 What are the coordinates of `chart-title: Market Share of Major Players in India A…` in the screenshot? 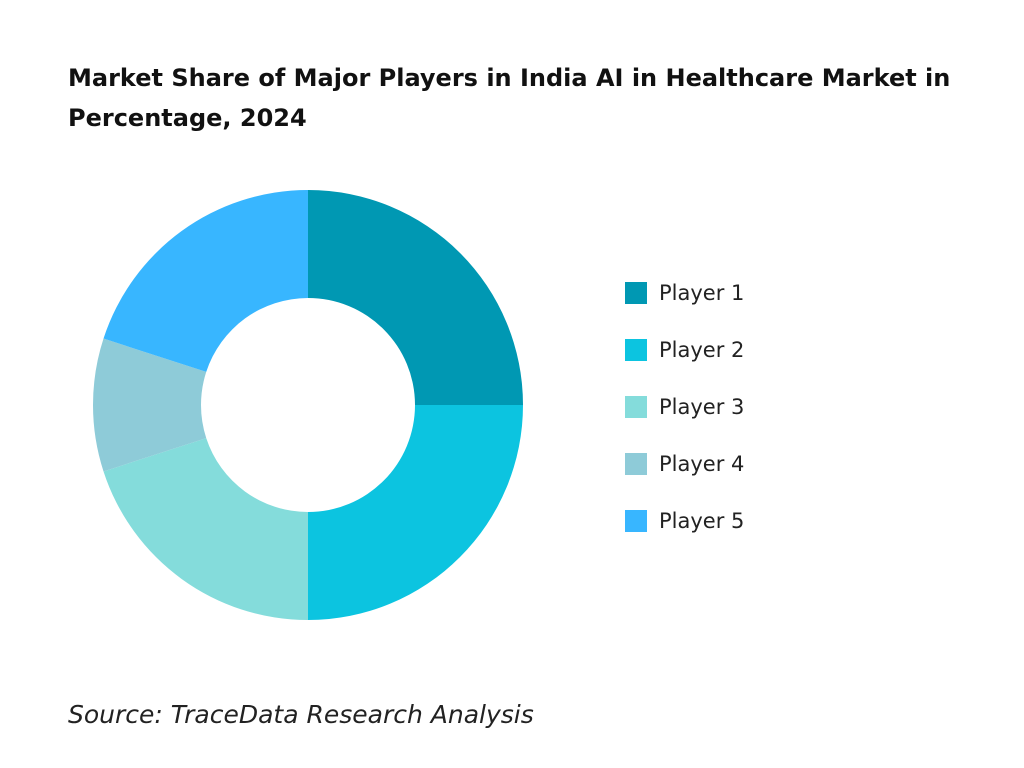 It's located at (509, 98).